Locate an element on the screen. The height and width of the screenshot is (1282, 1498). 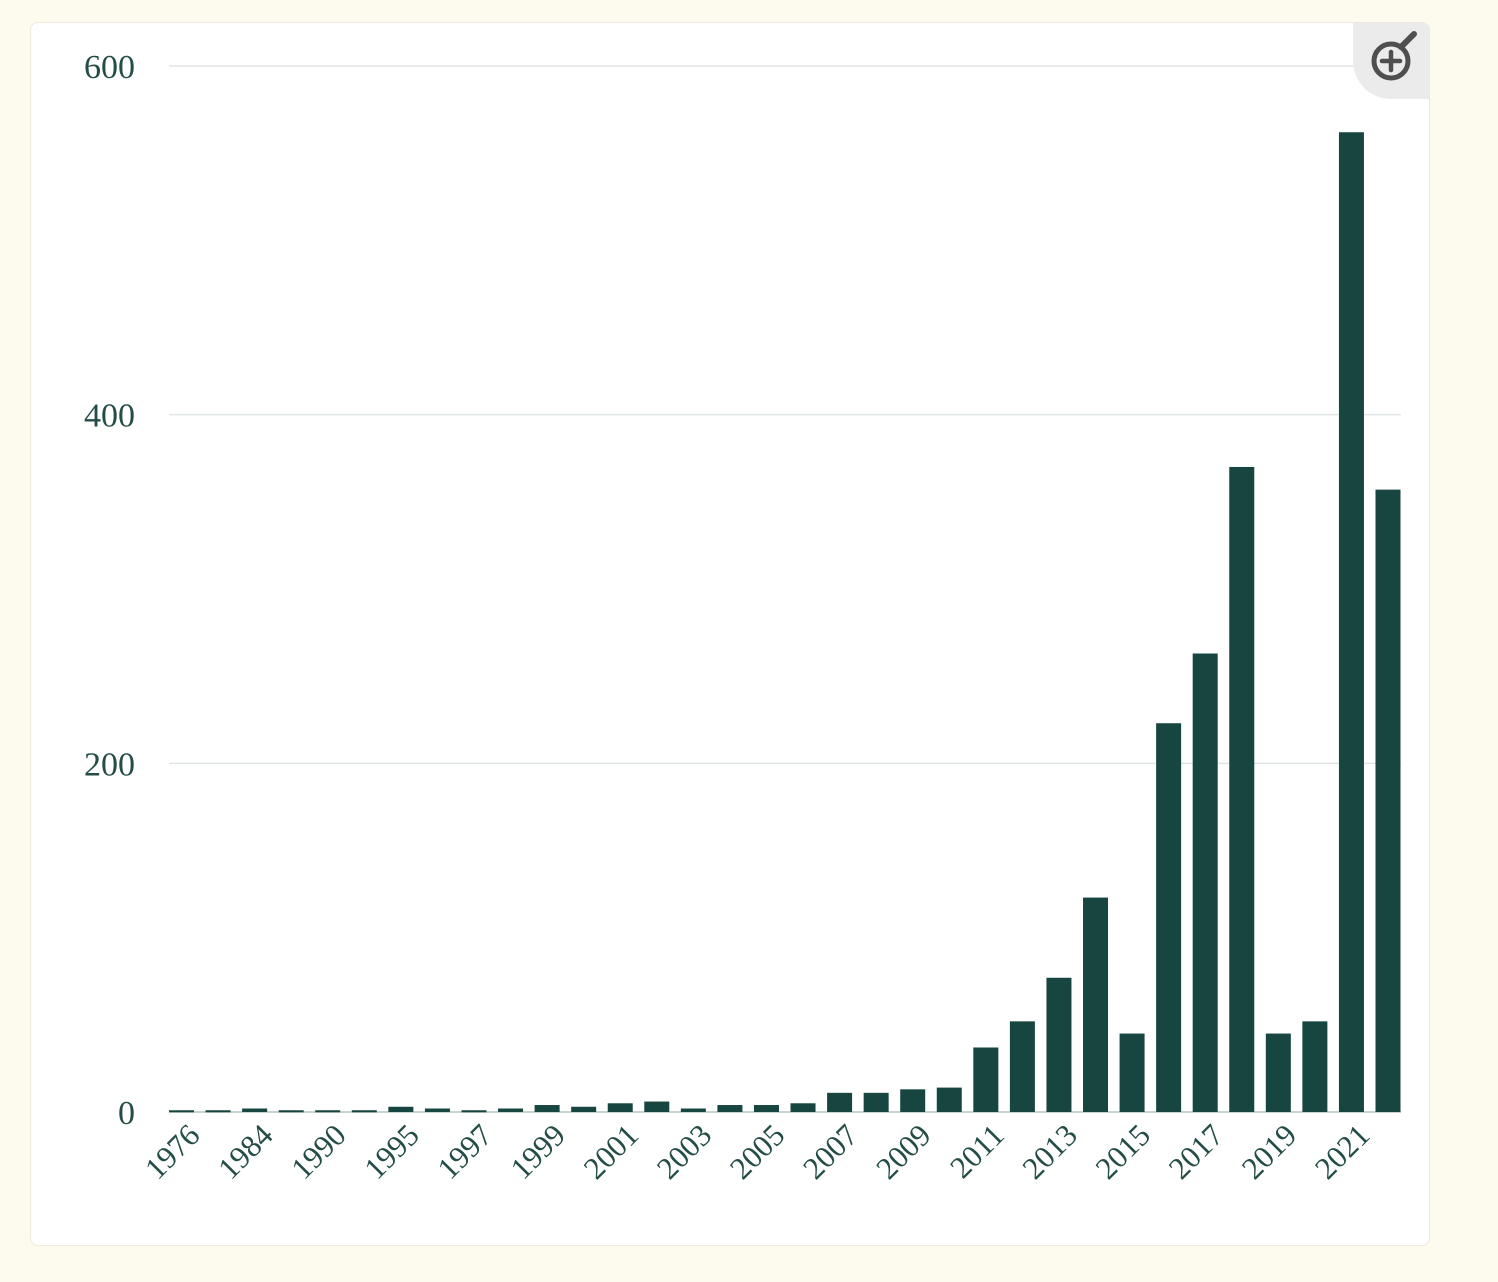
y-tick-label: 0 is located at coordinates (126, 1113).